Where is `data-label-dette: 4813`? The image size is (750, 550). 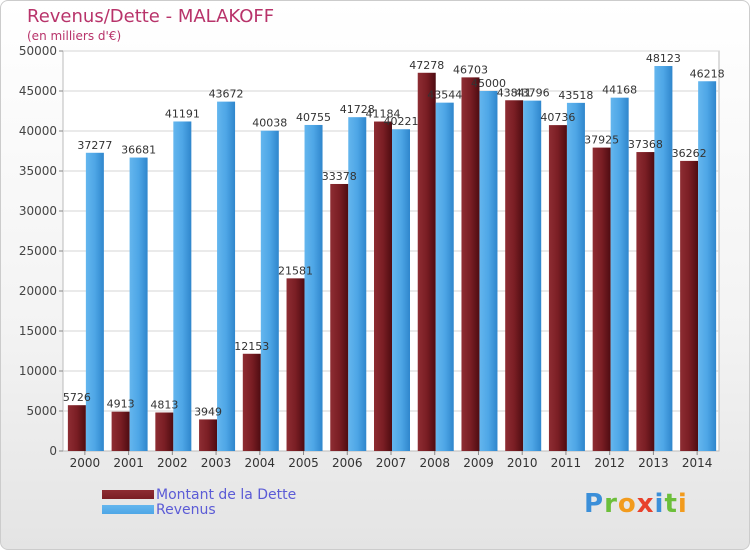
data-label-dette: 4813 is located at coordinates (164, 404).